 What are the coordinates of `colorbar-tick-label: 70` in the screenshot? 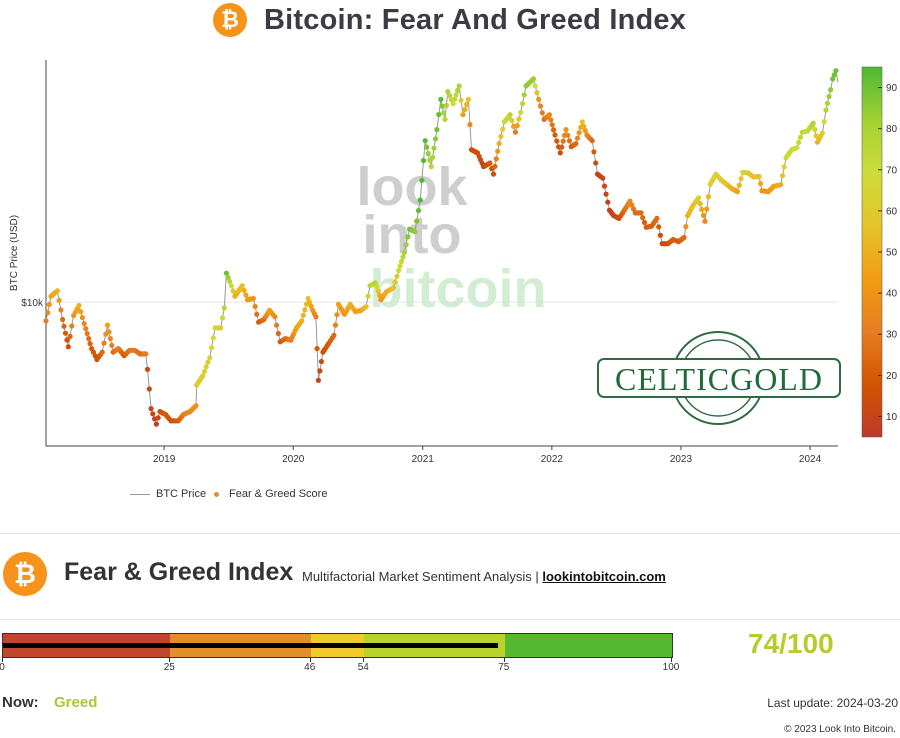 It's located at (892, 170).